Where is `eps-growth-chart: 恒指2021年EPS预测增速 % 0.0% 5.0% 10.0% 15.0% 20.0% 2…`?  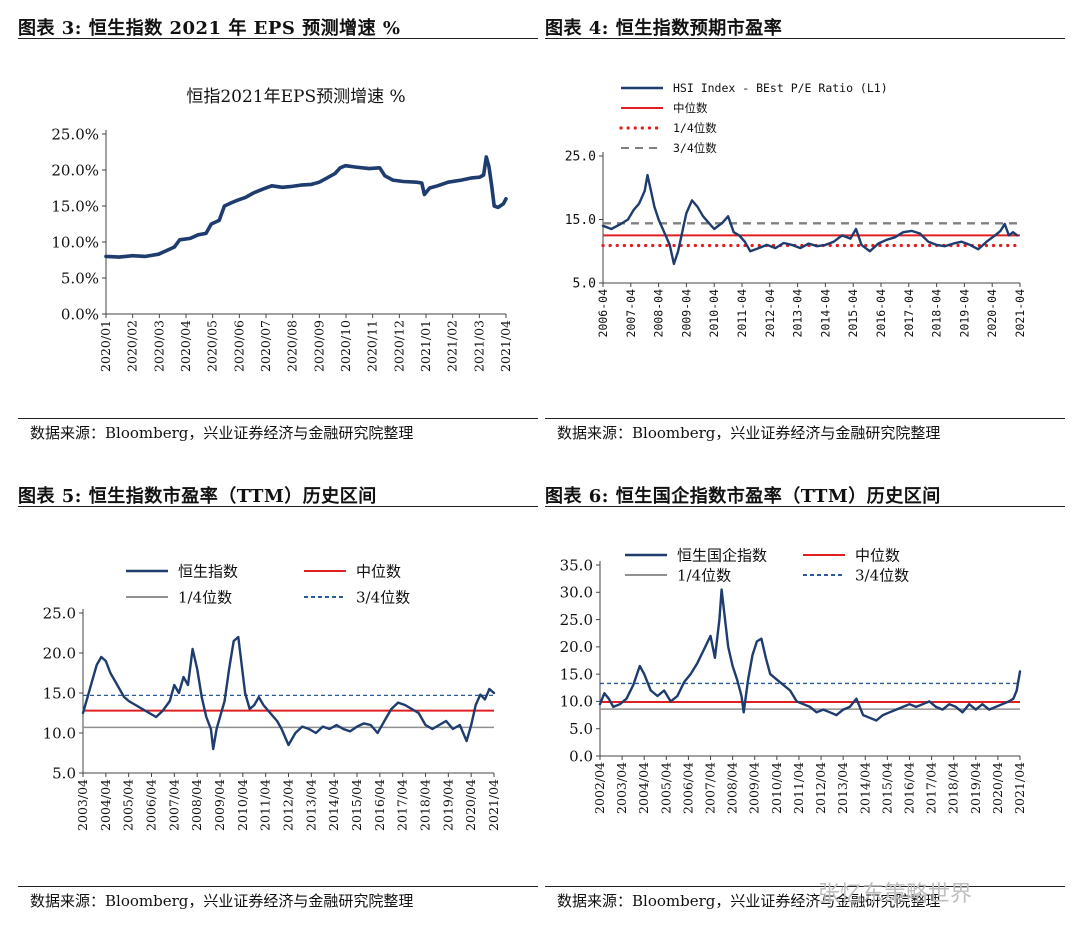
eps-growth-chart: 恒指2021年EPS预测增速 % 0.0% 5.0% 10.0% 15.0% 20.0% 2… is located at coordinates (282, 229).